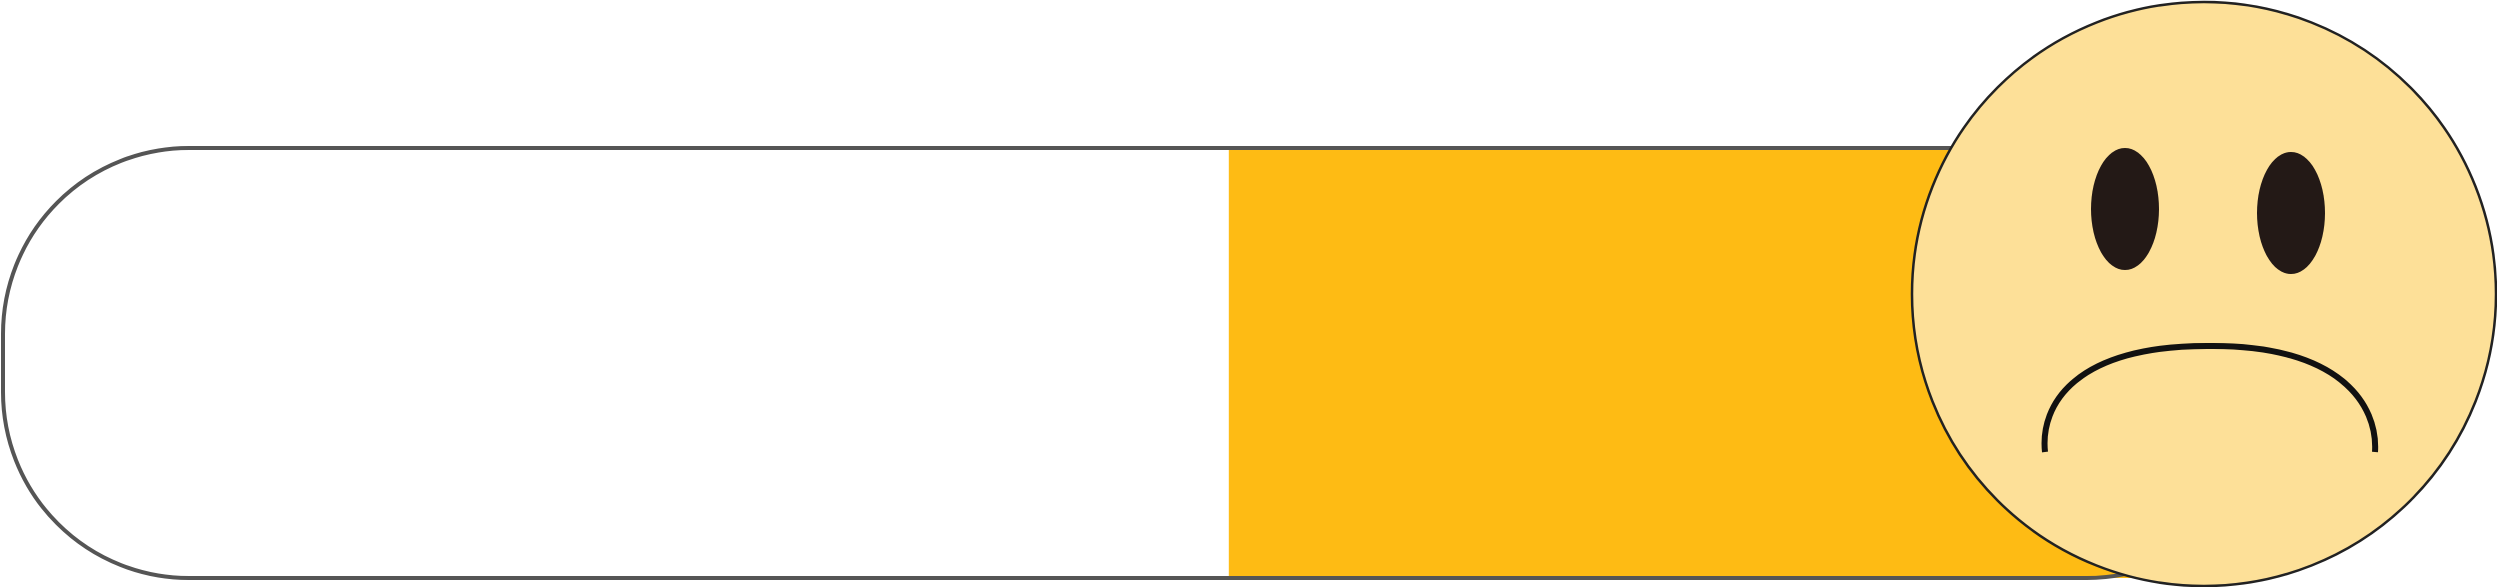  What do you see at coordinates (2210, 397) in the screenshot?
I see `frown-mouth` at bounding box center [2210, 397].